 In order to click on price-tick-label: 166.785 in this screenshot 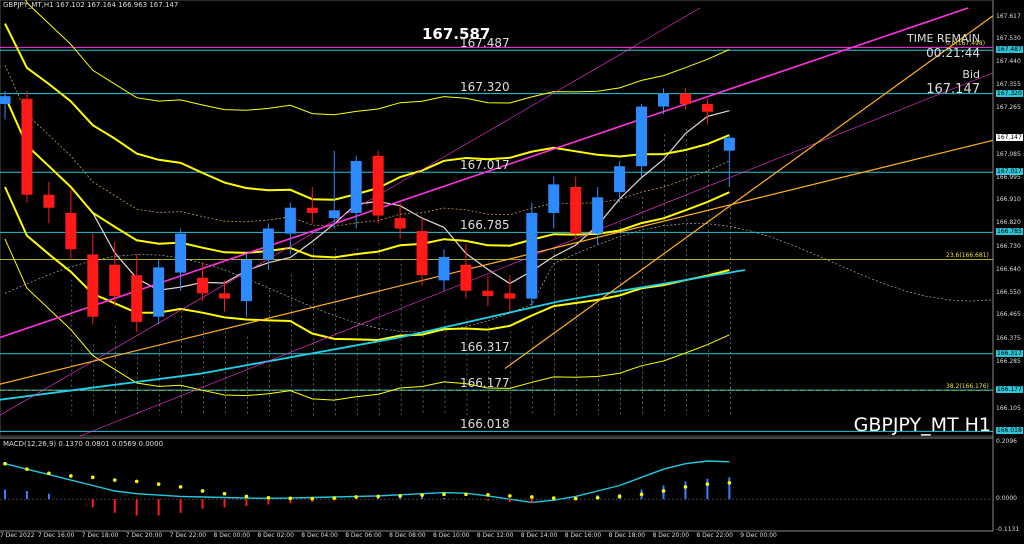, I will do `click(1009, 232)`.